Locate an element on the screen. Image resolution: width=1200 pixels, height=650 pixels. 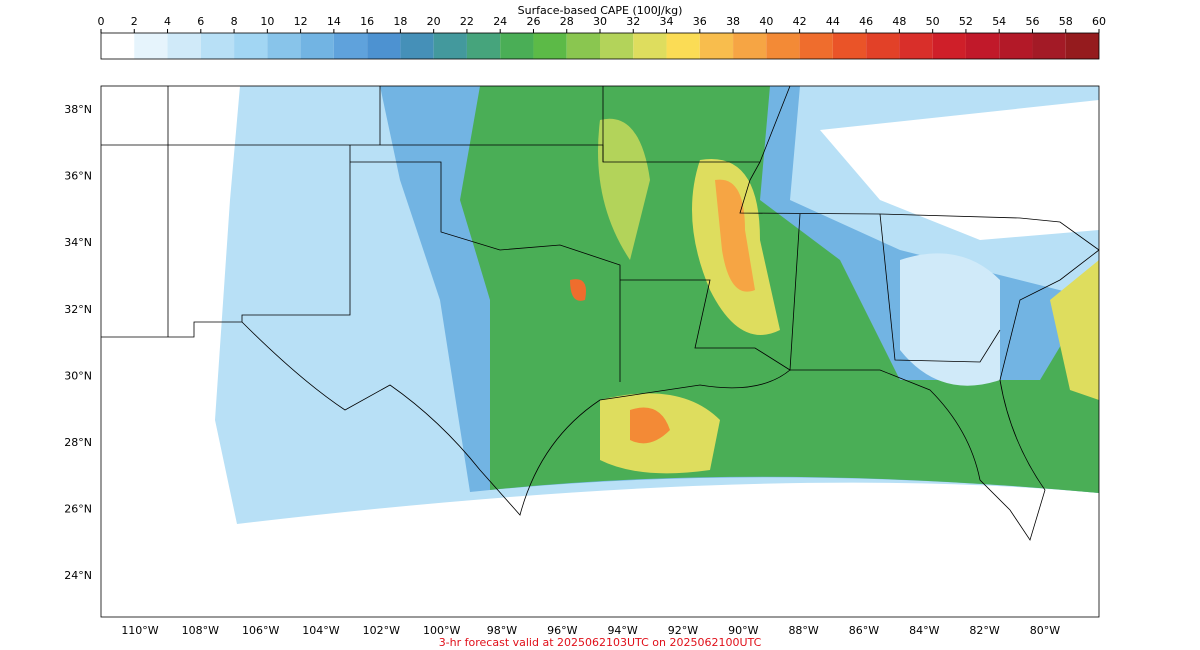
colorbar-tick-label: 52 is located at coordinates (966, 21).